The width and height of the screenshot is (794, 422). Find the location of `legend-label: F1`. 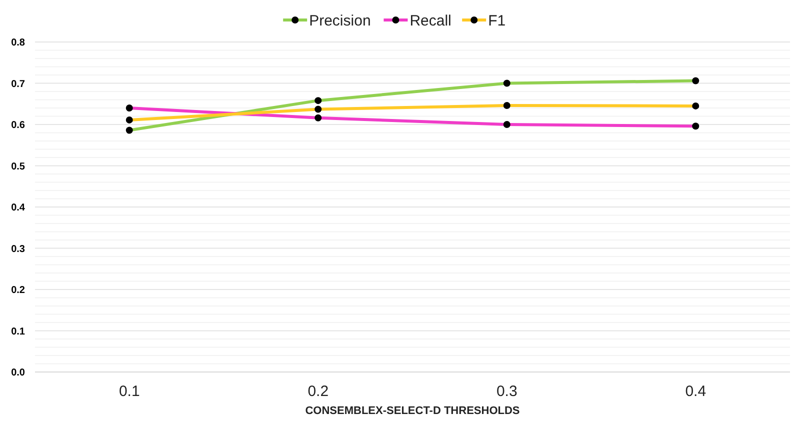

legend-label: F1 is located at coordinates (497, 21).